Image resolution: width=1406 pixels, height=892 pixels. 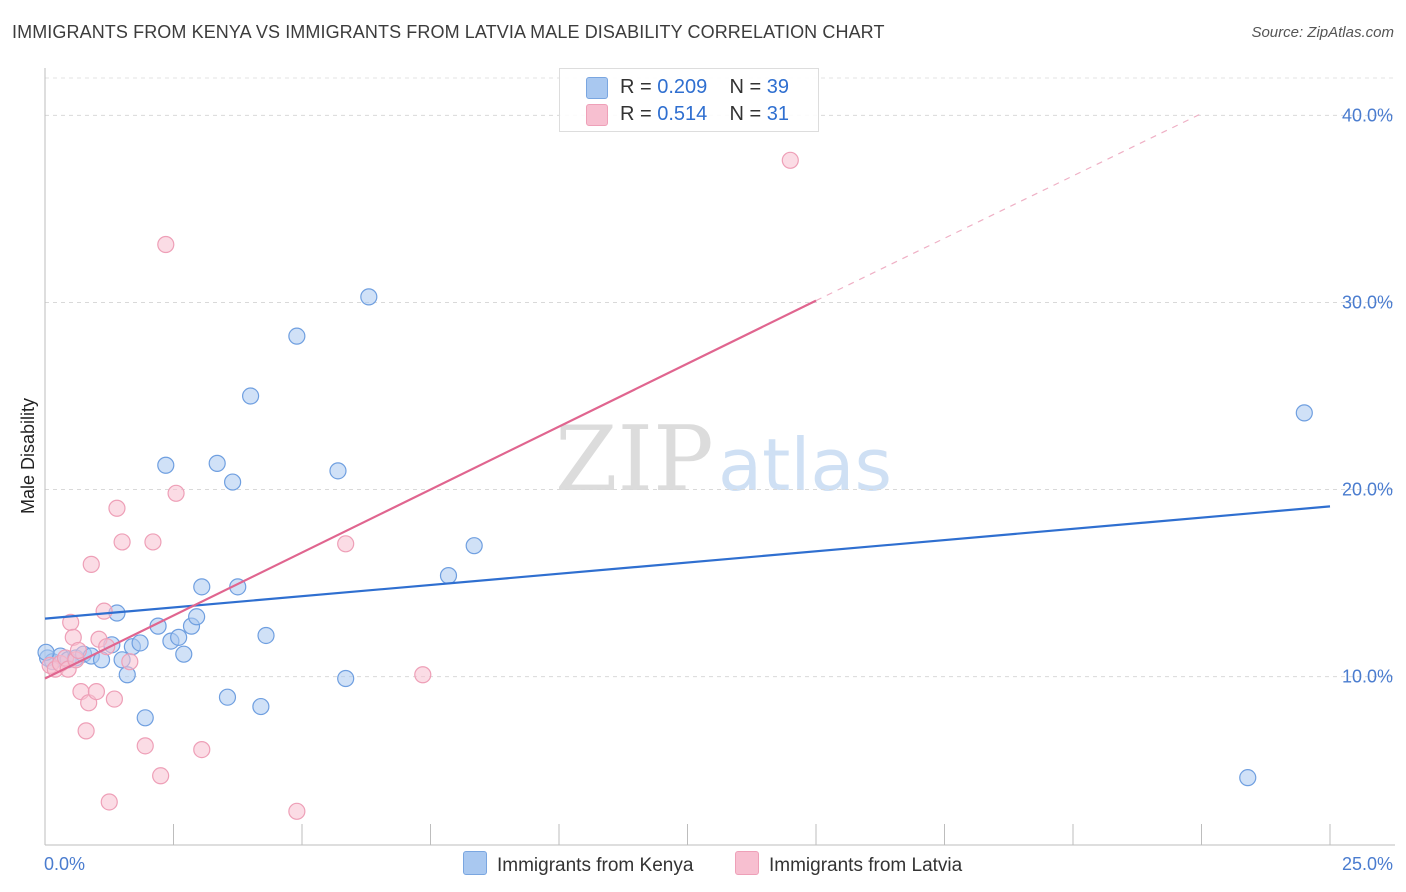 I want to click on stats-legend: R = 0.209 N = 39 R = 0.514 N = 31, so click(x=689, y=100).